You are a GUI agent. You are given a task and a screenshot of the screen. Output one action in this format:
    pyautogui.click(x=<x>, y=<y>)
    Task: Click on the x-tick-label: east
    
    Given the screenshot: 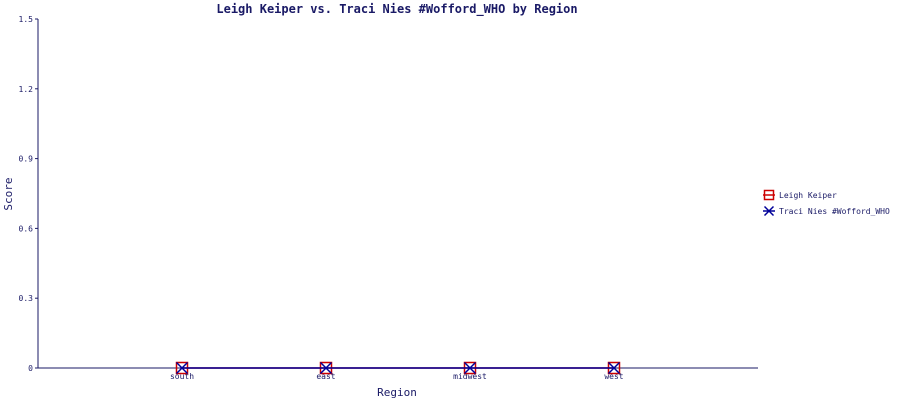 What is the action you would take?
    pyautogui.click(x=325, y=376)
    